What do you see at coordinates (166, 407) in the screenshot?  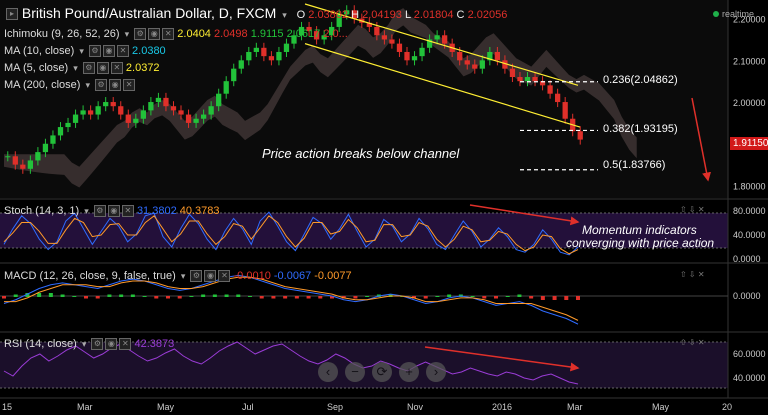 I see `x-tick-label: May` at bounding box center [166, 407].